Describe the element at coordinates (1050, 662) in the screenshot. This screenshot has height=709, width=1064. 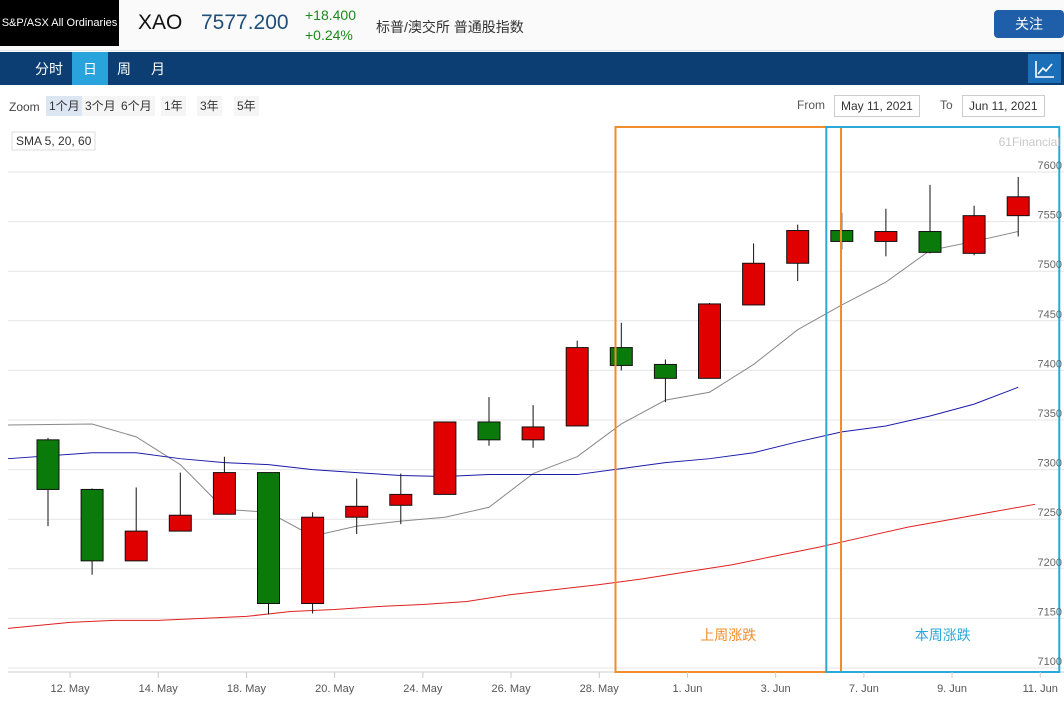
I see `y-tick-label: 7100` at that location.